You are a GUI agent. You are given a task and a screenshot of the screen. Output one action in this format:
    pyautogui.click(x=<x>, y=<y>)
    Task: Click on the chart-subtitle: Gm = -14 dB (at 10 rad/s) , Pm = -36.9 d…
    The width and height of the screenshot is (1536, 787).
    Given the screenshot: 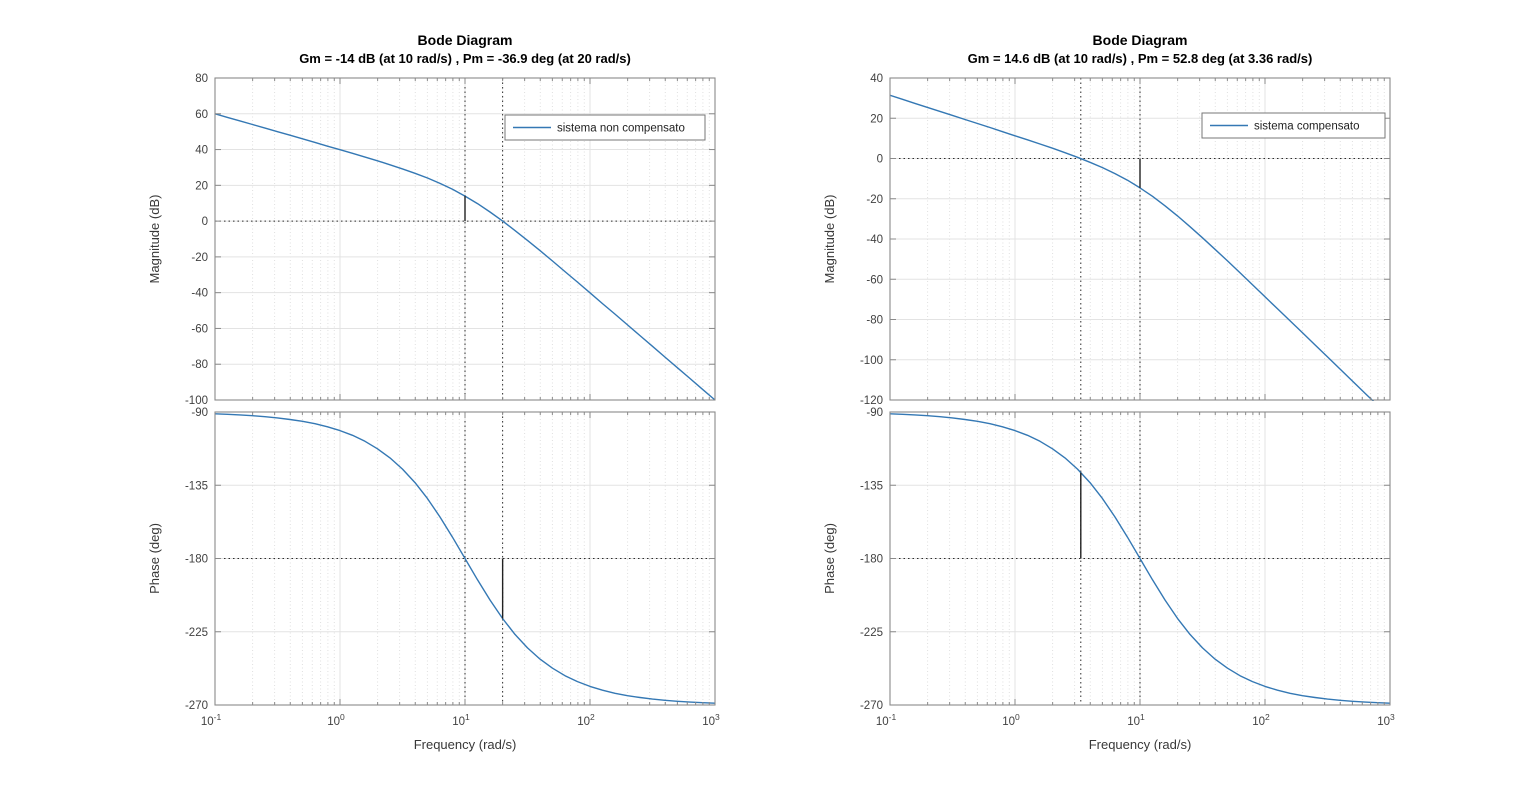 What is the action you would take?
    pyautogui.click(x=465, y=58)
    